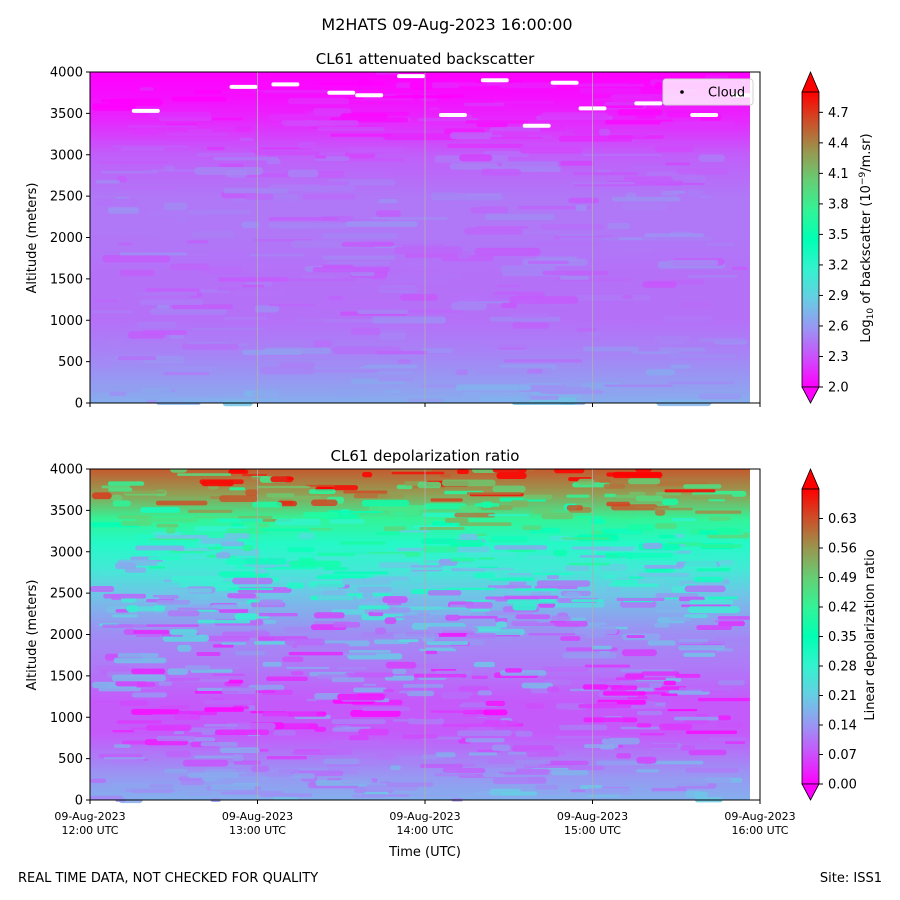  I want to click on y-tick-label: 3500, so click(66, 511).